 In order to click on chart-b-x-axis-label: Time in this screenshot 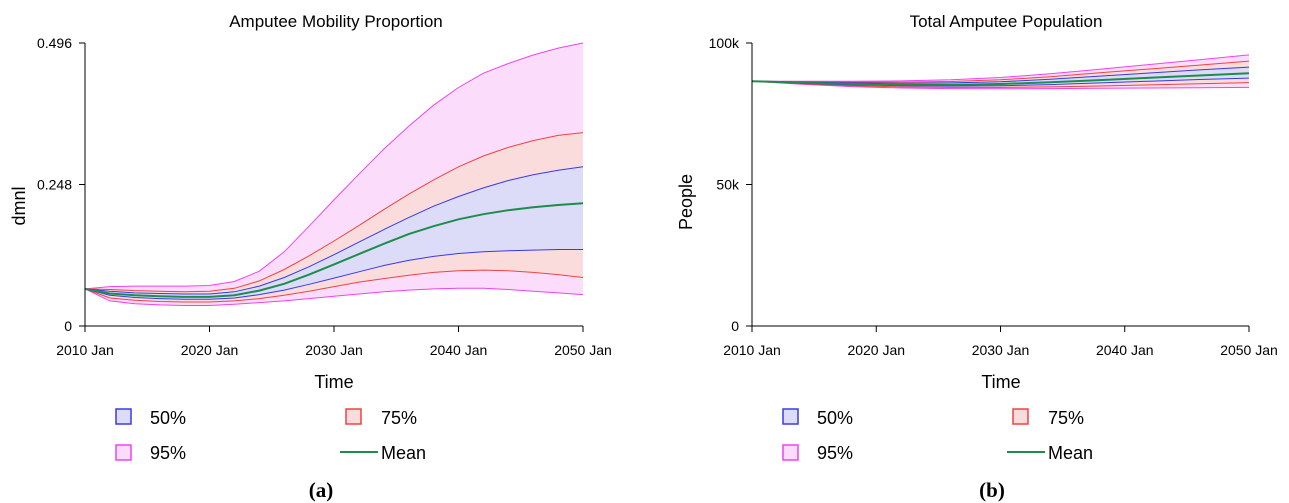, I will do `click(1000, 382)`.